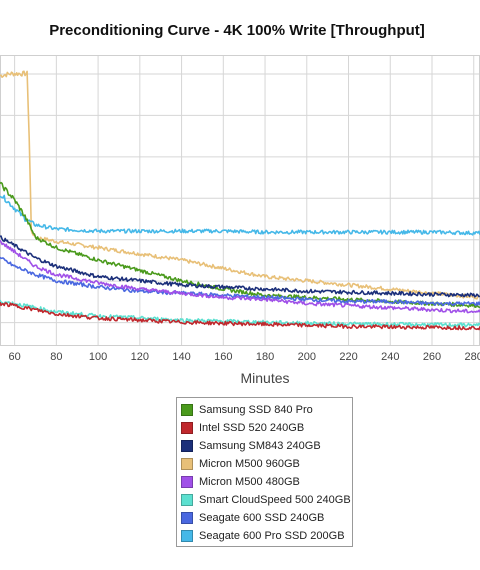 The image size is (480, 570). What do you see at coordinates (244, 357) in the screenshot?
I see `x-axis-ticks: 60 80 100 120 140 160 180 200 220 240 260 280` at bounding box center [244, 357].